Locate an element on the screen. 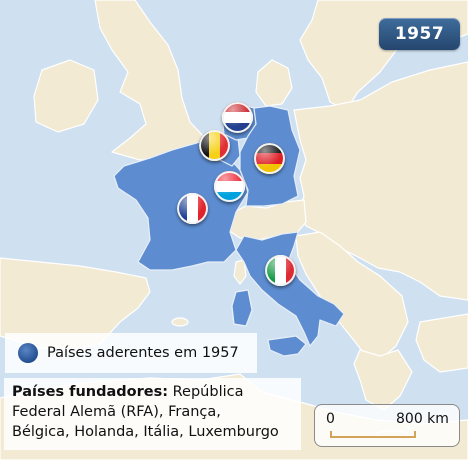 Image resolution: width=468 pixels, height=460 pixels. land-greece is located at coordinates (383, 380).